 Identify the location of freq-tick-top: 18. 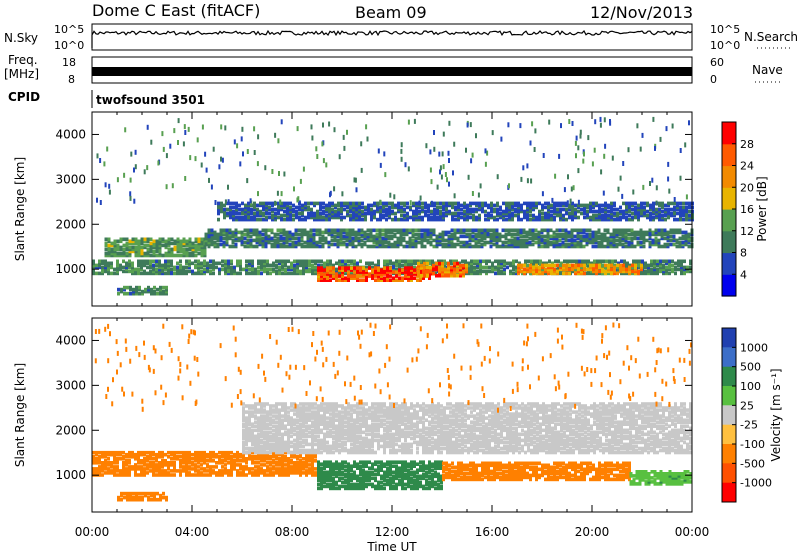
(69, 62).